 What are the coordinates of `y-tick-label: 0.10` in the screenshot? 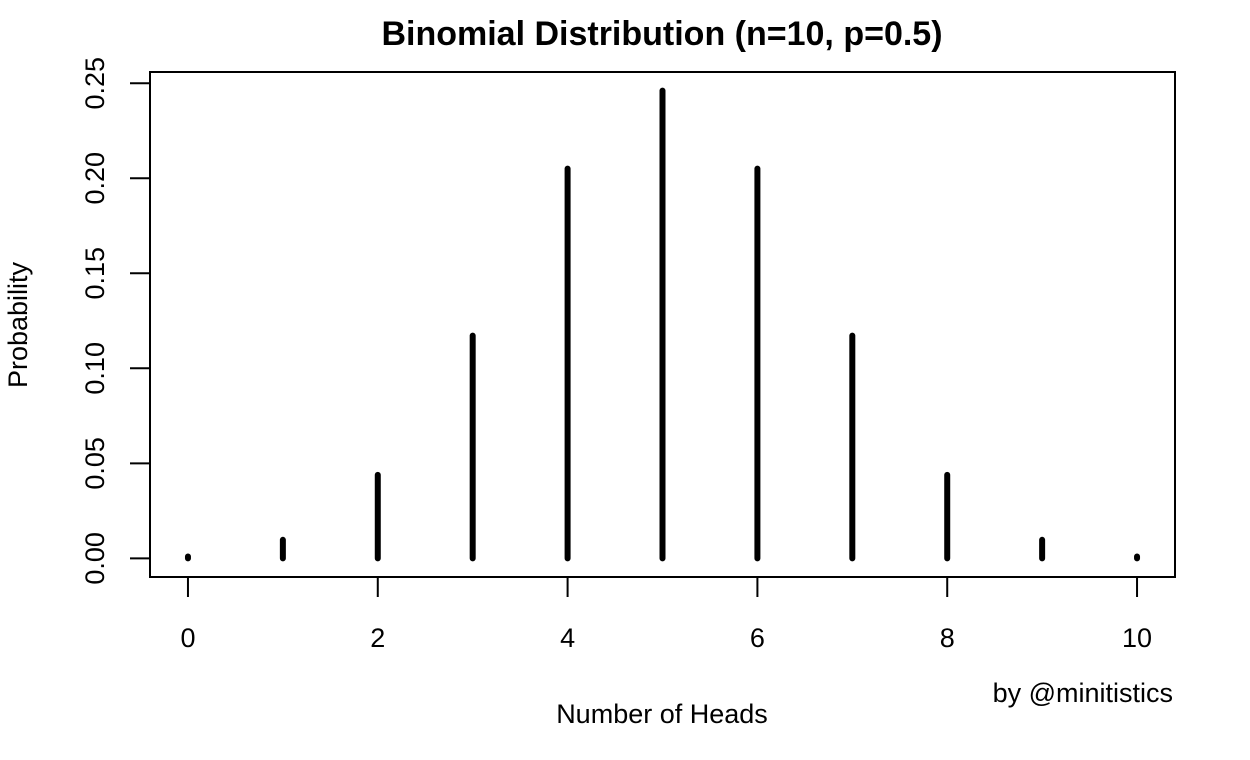 It's located at (95, 368).